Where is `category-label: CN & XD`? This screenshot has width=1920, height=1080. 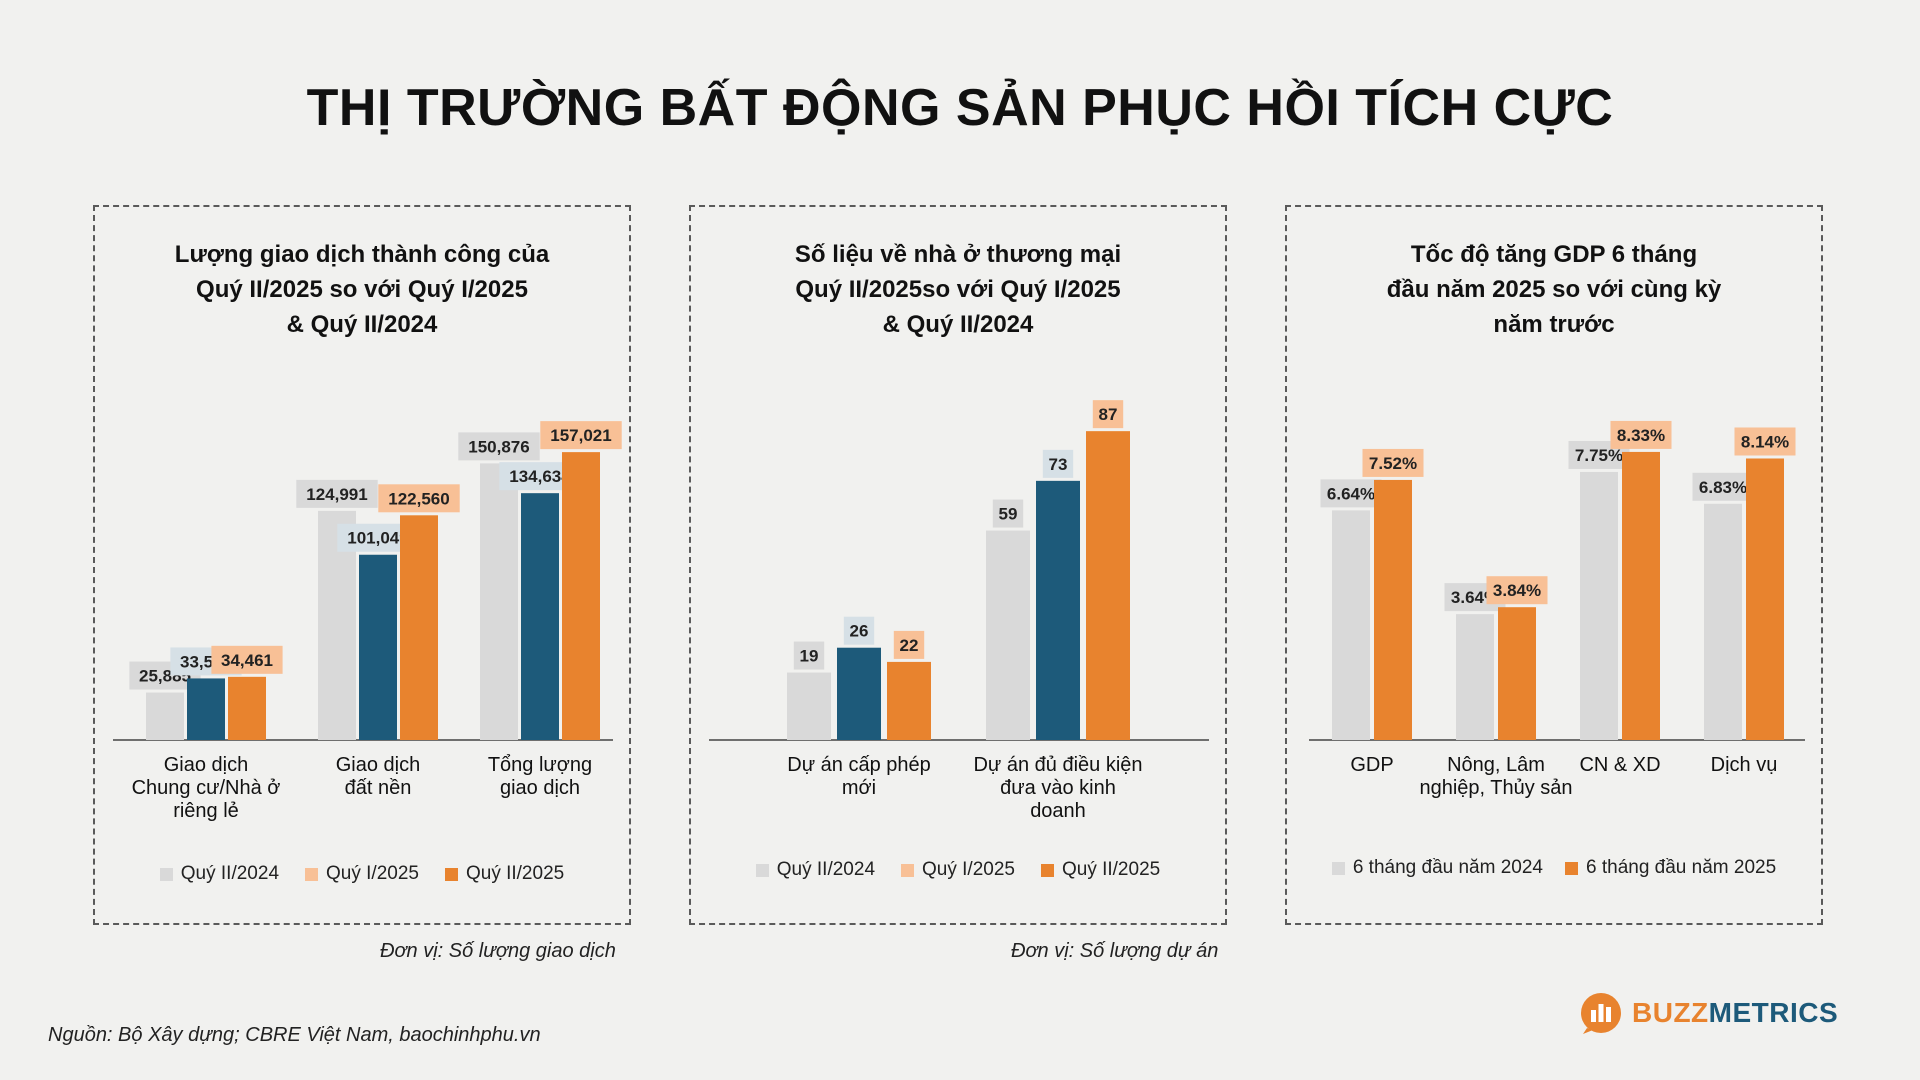
category-label: CN & XD is located at coordinates (1619, 765).